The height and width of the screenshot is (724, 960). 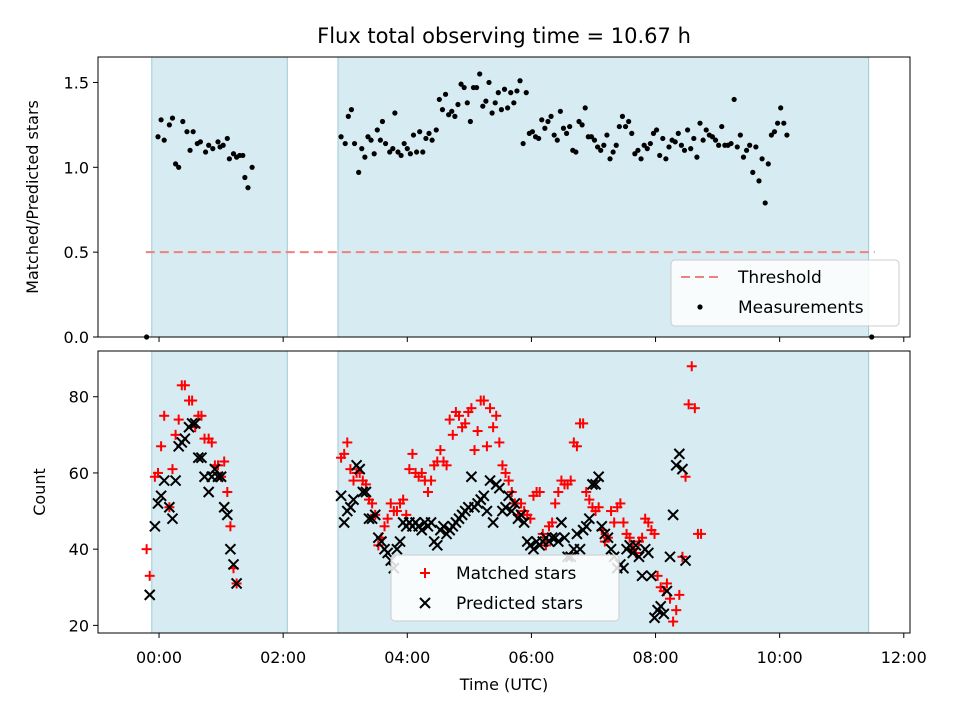 I want to click on count-x-axis: 00:00 02:00 04:00 06:00 08:00 10:00 12:00, so click(x=531, y=650).